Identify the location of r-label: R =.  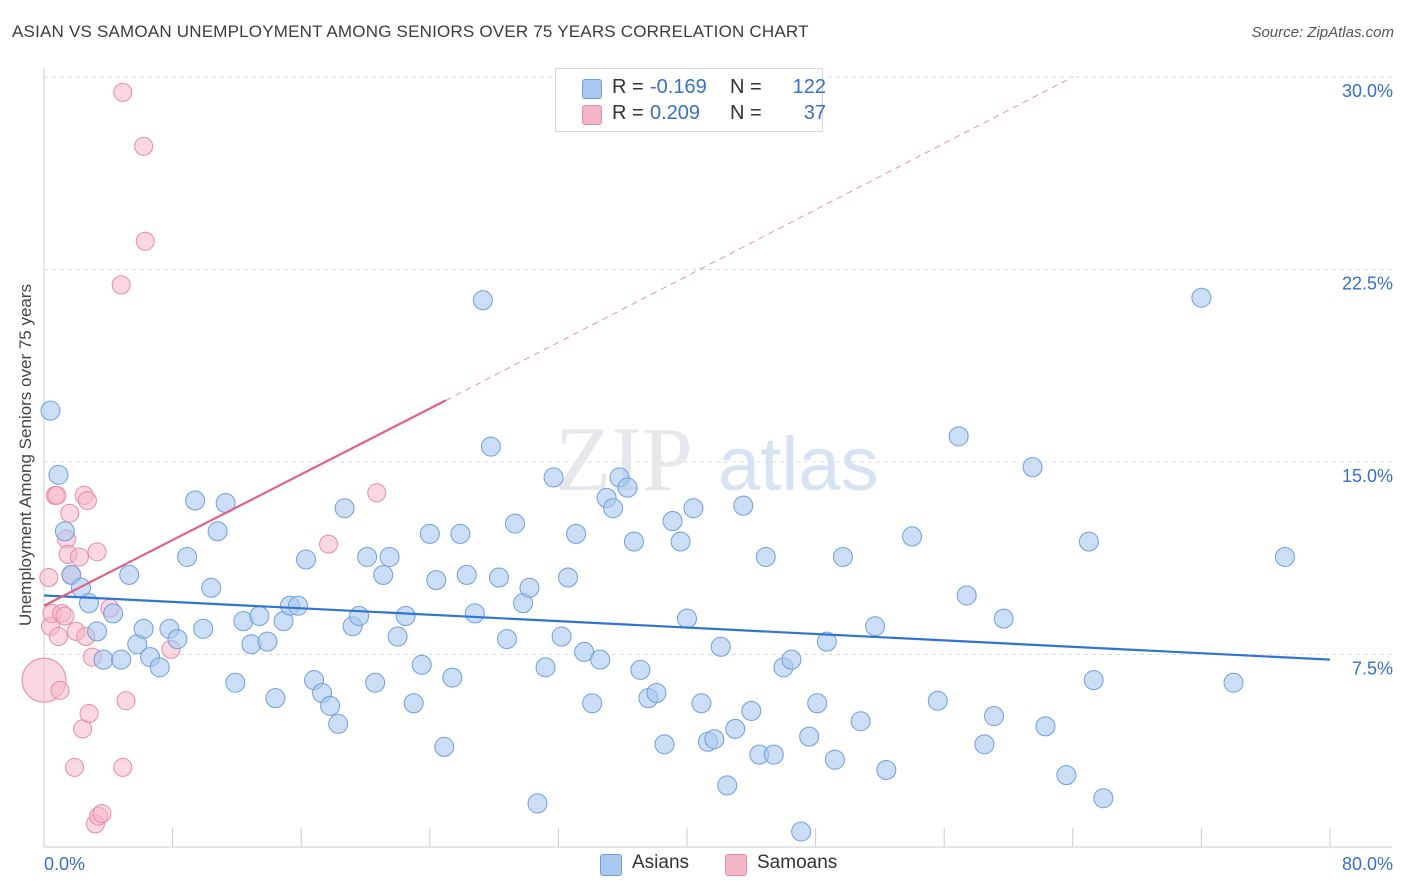
(628, 87).